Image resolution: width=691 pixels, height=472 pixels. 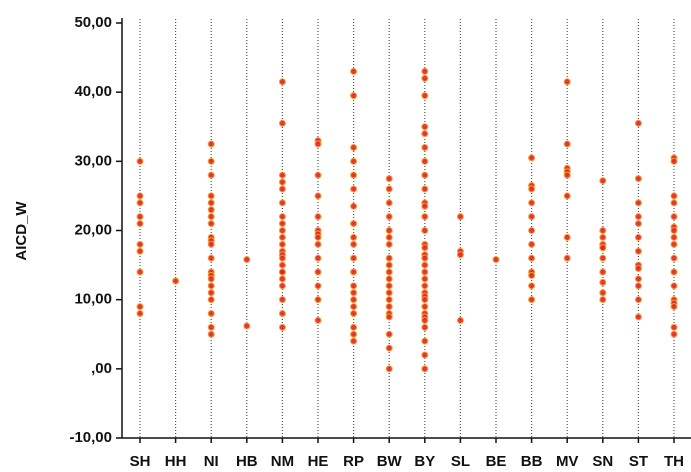 What do you see at coordinates (247, 461) in the screenshot?
I see `x-tick-label: HB` at bounding box center [247, 461].